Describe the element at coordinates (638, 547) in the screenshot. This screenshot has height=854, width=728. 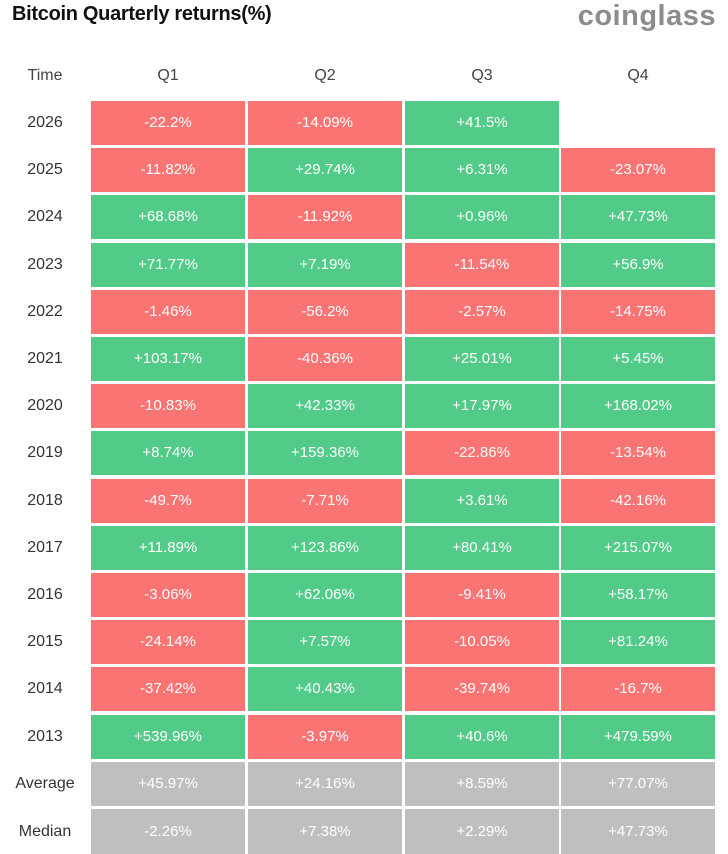
I see `return-cell-2017-q4: +215.07%` at that location.